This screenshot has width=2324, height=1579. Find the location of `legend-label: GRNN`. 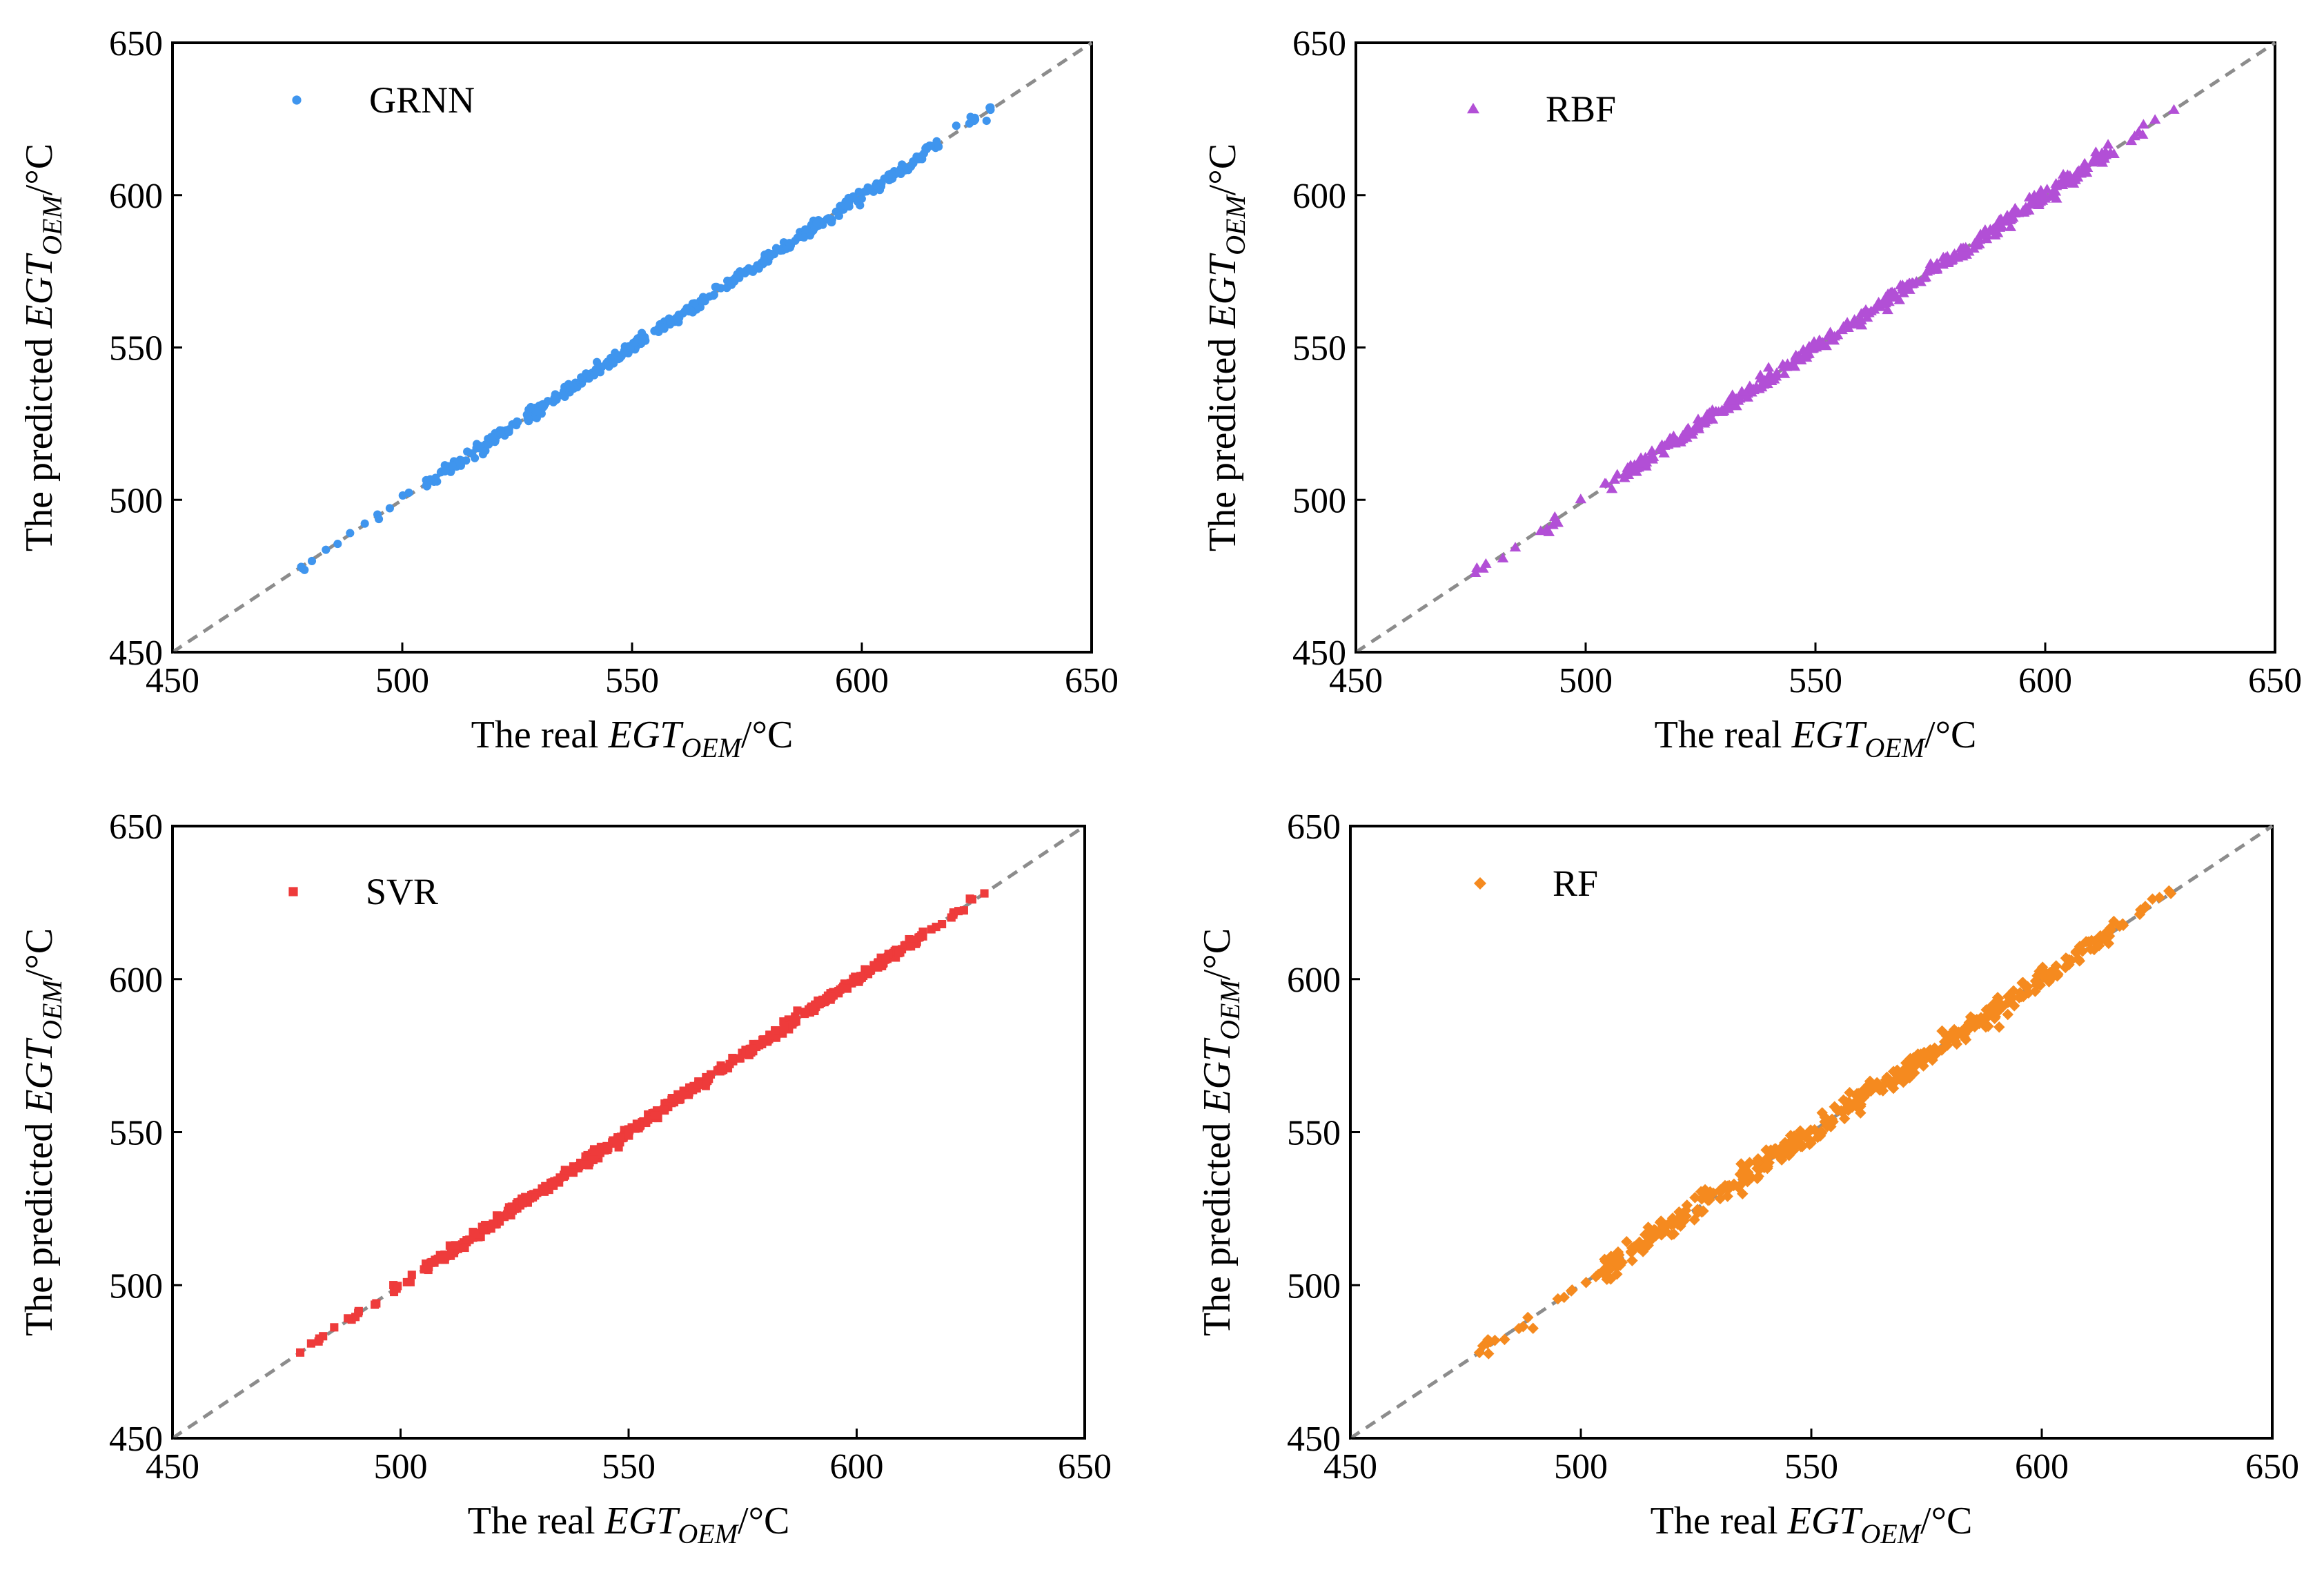

legend-label: GRNN is located at coordinates (422, 100).